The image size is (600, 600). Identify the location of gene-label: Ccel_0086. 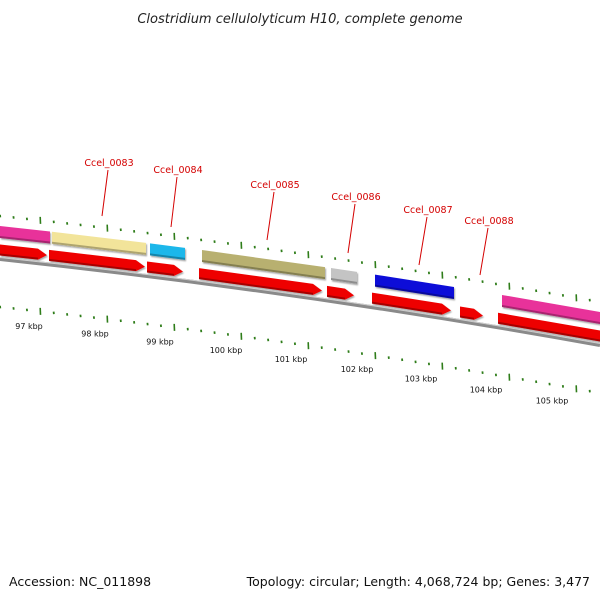
(355, 197).